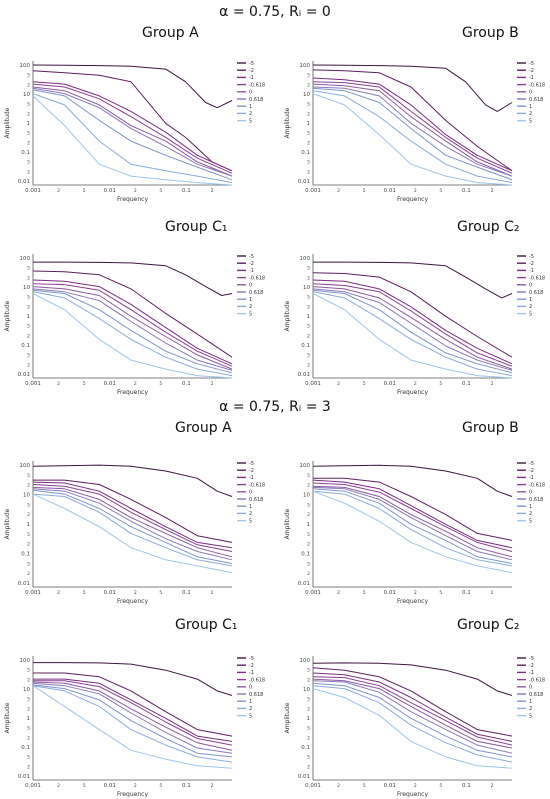  I want to click on y-tick-label: 0.01, so click(24, 182).